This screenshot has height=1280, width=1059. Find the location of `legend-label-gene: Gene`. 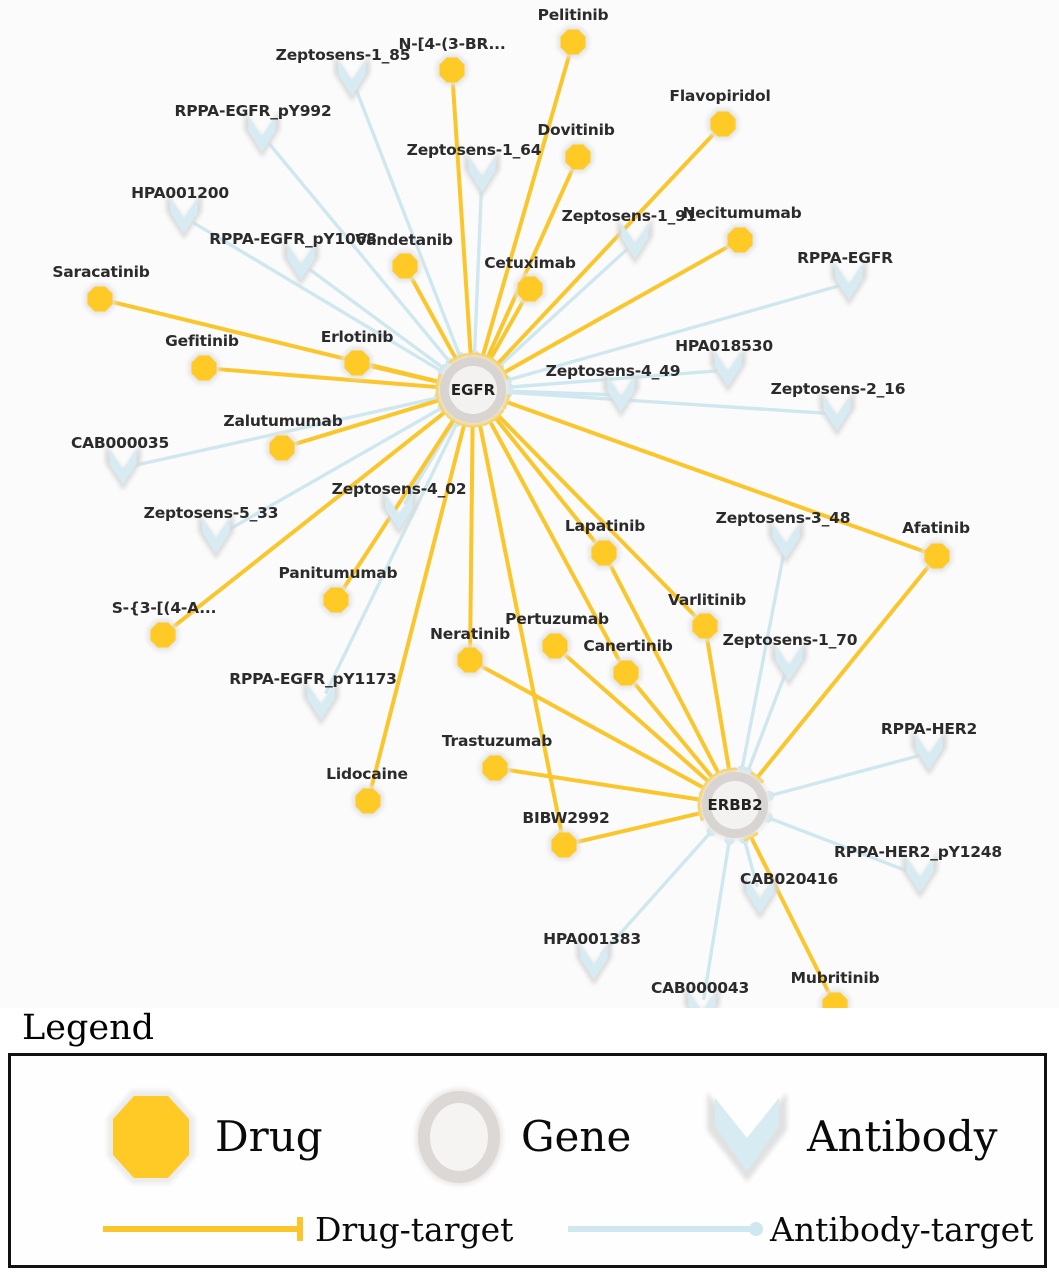

legend-label-gene: Gene is located at coordinates (576, 1136).